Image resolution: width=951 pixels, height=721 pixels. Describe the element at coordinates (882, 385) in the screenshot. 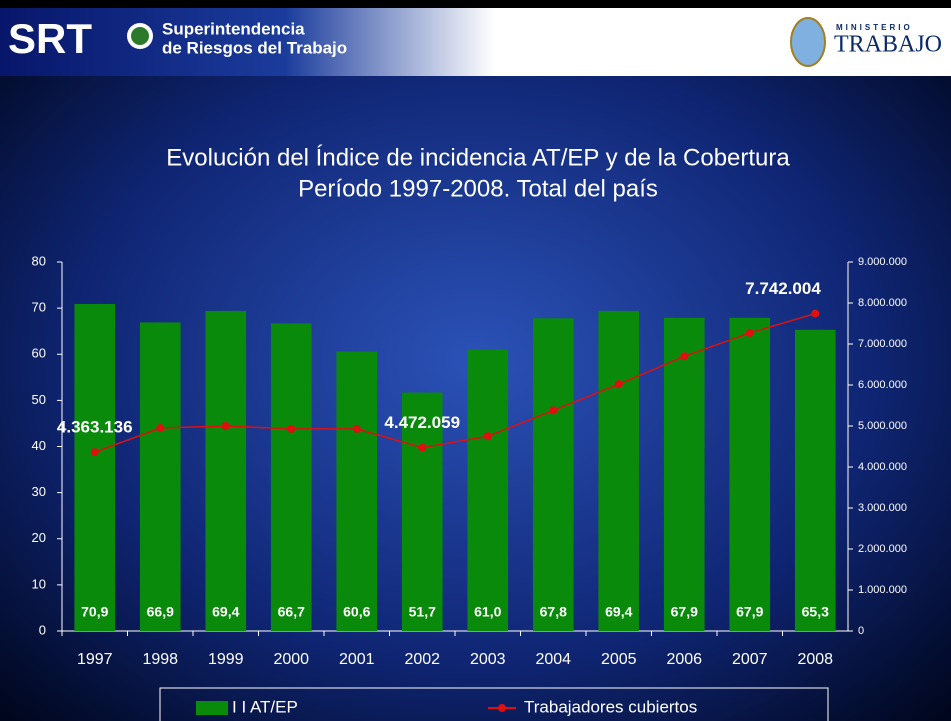

I see `y2-tick-label: 6.000.000` at that location.